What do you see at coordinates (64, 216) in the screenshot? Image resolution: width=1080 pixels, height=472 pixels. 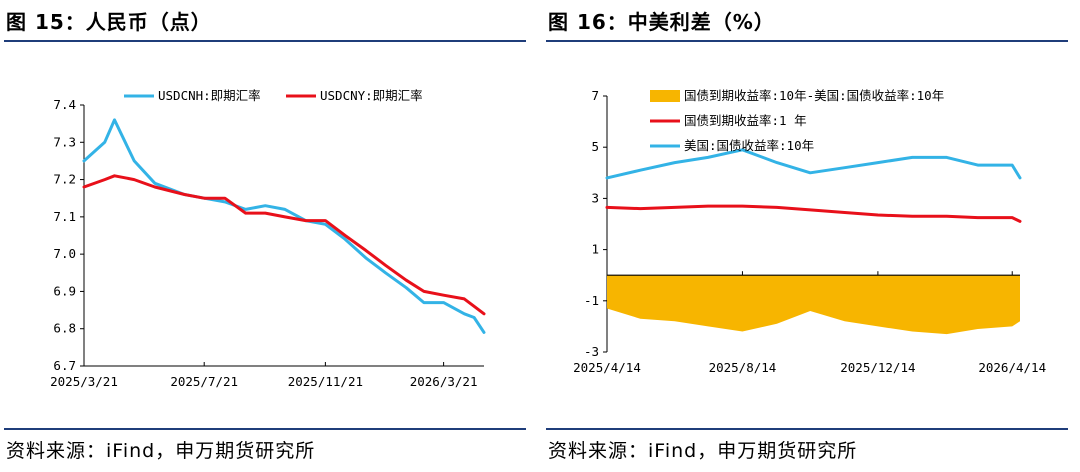 I see `y-tick-label: 7.1` at bounding box center [64, 216].